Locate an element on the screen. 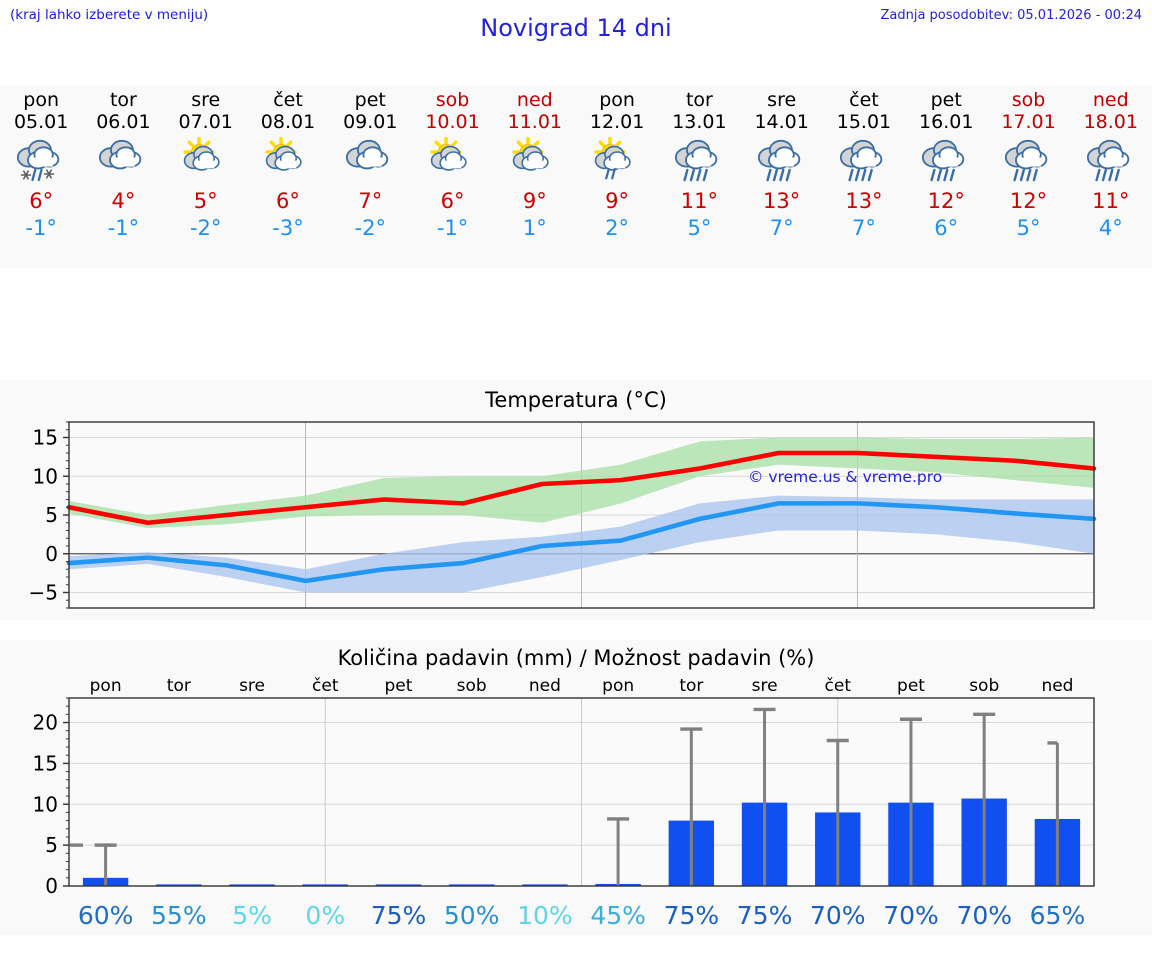 Image resolution: width=1152 pixels, height=975 pixels. day-min-temperature: 1° is located at coordinates (534, 228).